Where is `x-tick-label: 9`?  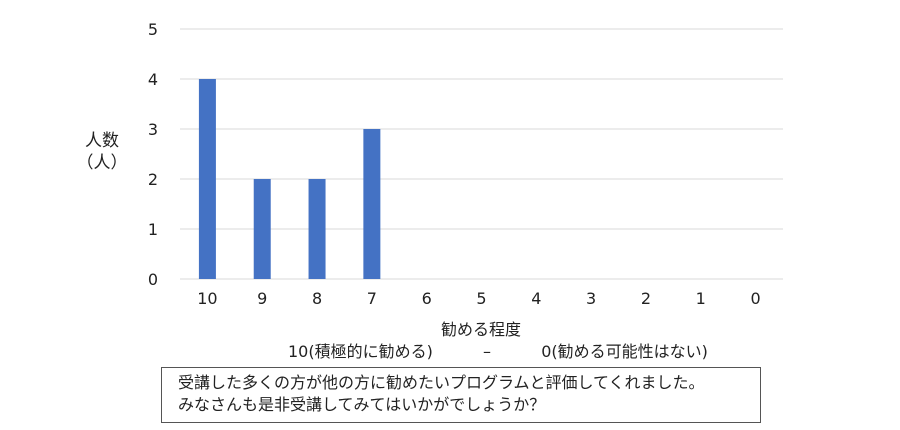
x-tick-label: 9 is located at coordinates (262, 298).